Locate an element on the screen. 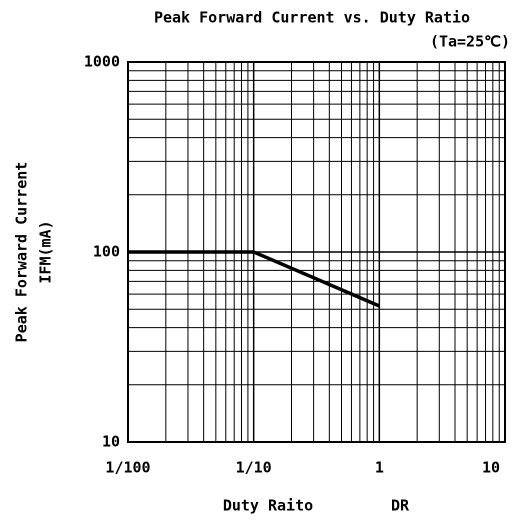 The image size is (514, 526). chart-title: Peak Forward Current vs. Duty Ratio is located at coordinates (312, 18).